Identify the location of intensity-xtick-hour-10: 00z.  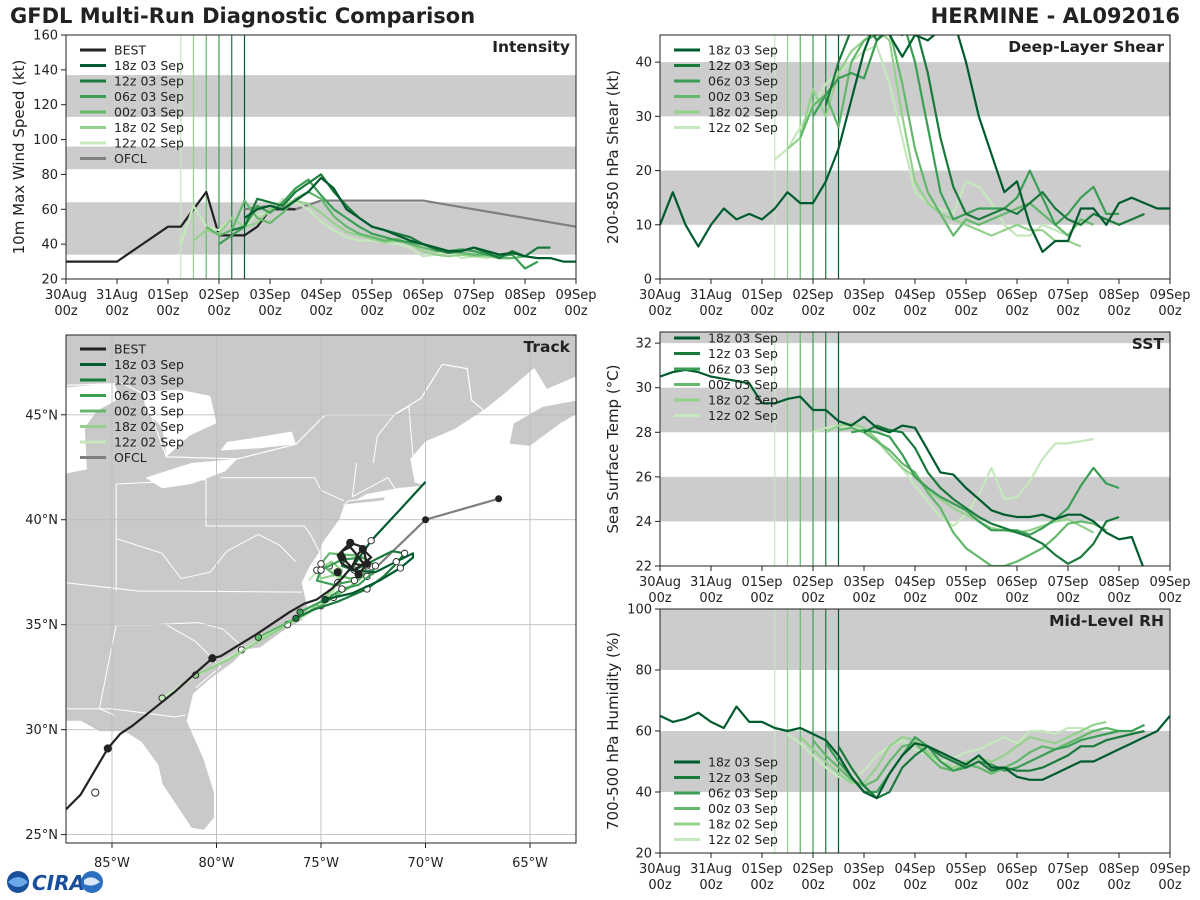
(576, 311).